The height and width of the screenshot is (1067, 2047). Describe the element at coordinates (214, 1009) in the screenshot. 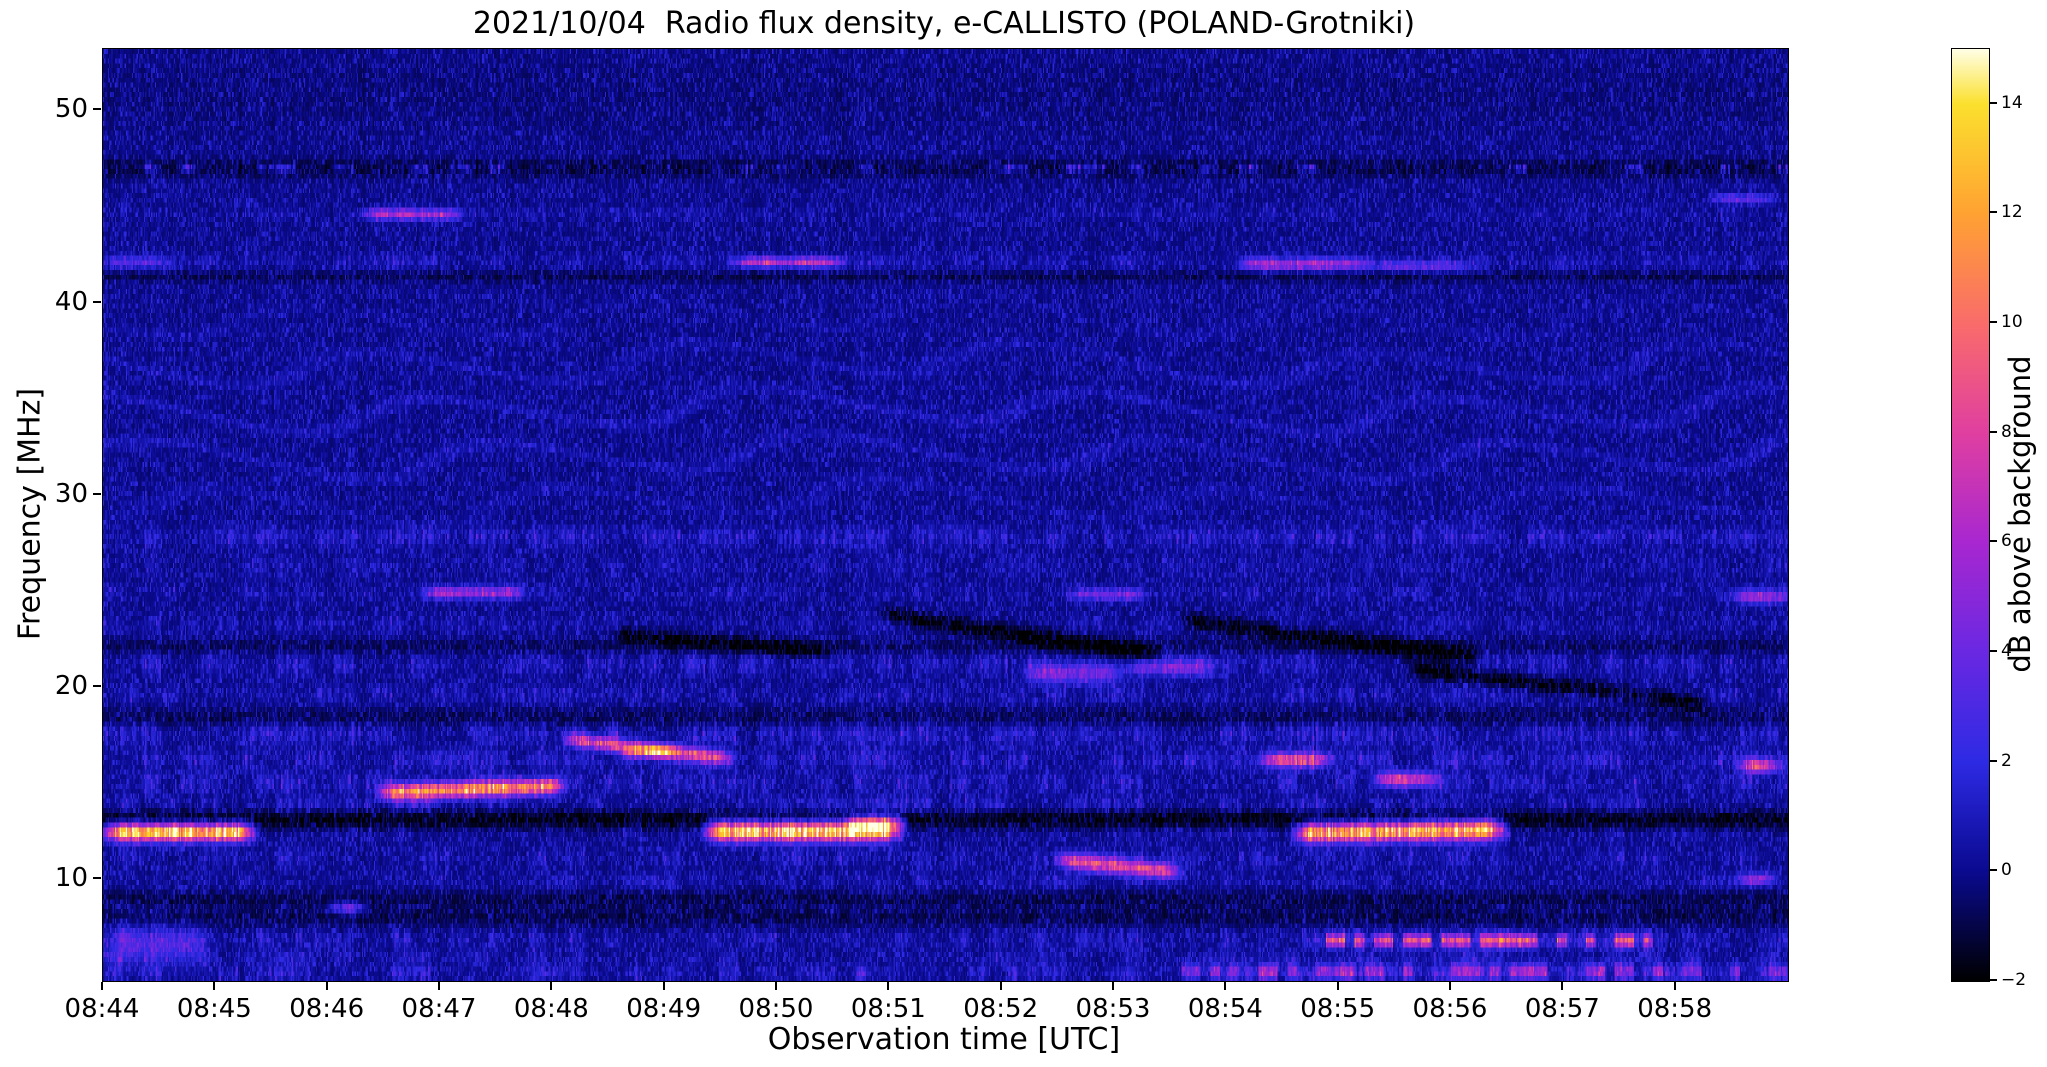

I see `x-tick-label: 08:45` at that location.